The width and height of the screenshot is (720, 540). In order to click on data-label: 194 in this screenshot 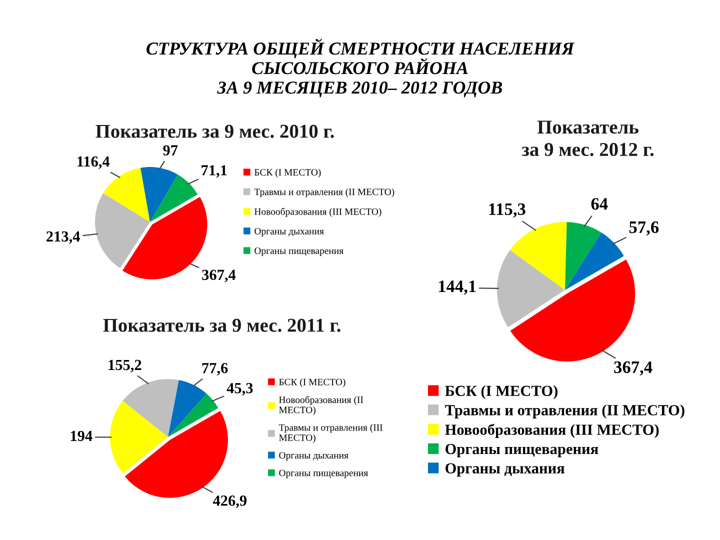, I will do `click(81, 436)`.